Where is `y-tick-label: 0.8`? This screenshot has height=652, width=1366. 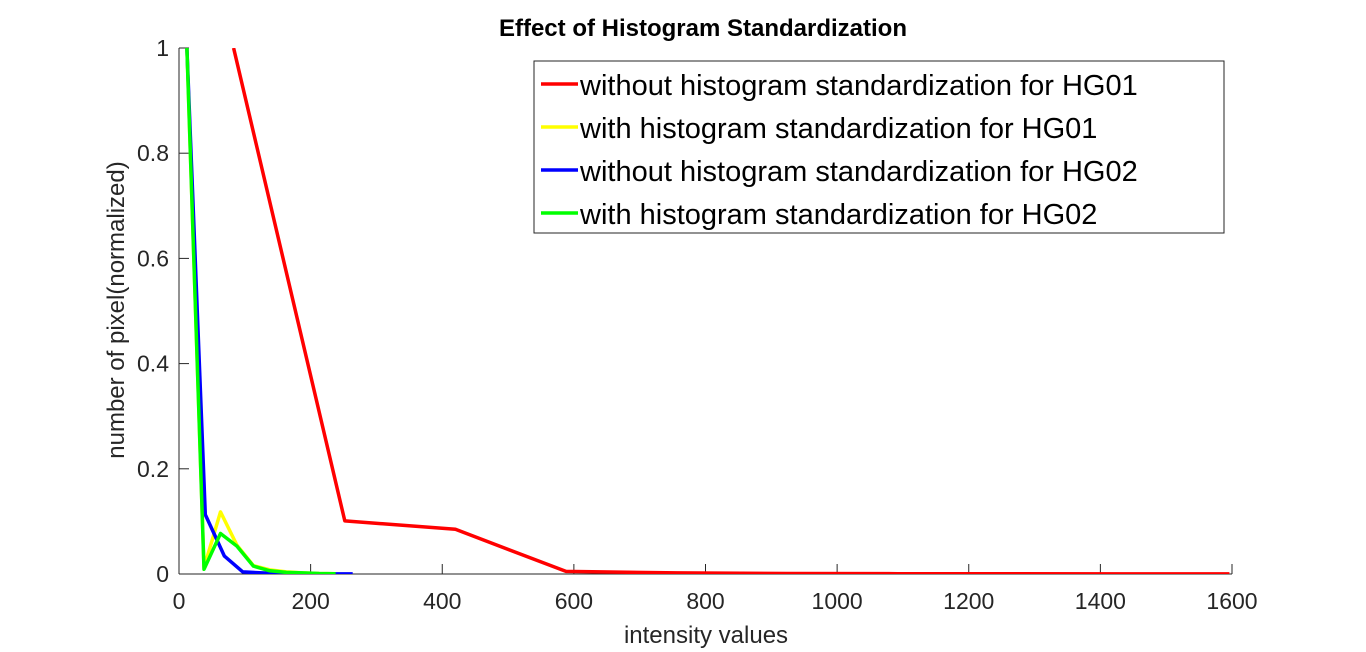
y-tick-label: 0.8 is located at coordinates (153, 153).